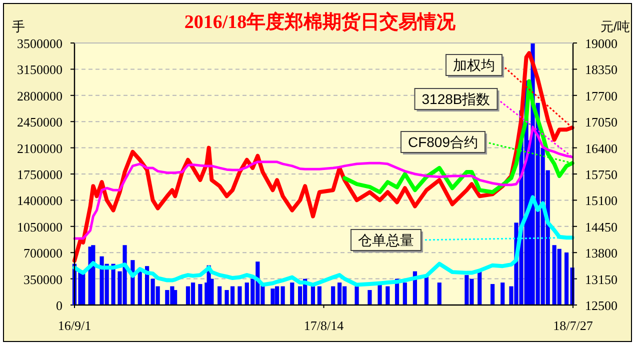 This screenshot has width=639, height=346. Describe the element at coordinates (474, 65) in the screenshot. I see `text: 加权均` at that location.